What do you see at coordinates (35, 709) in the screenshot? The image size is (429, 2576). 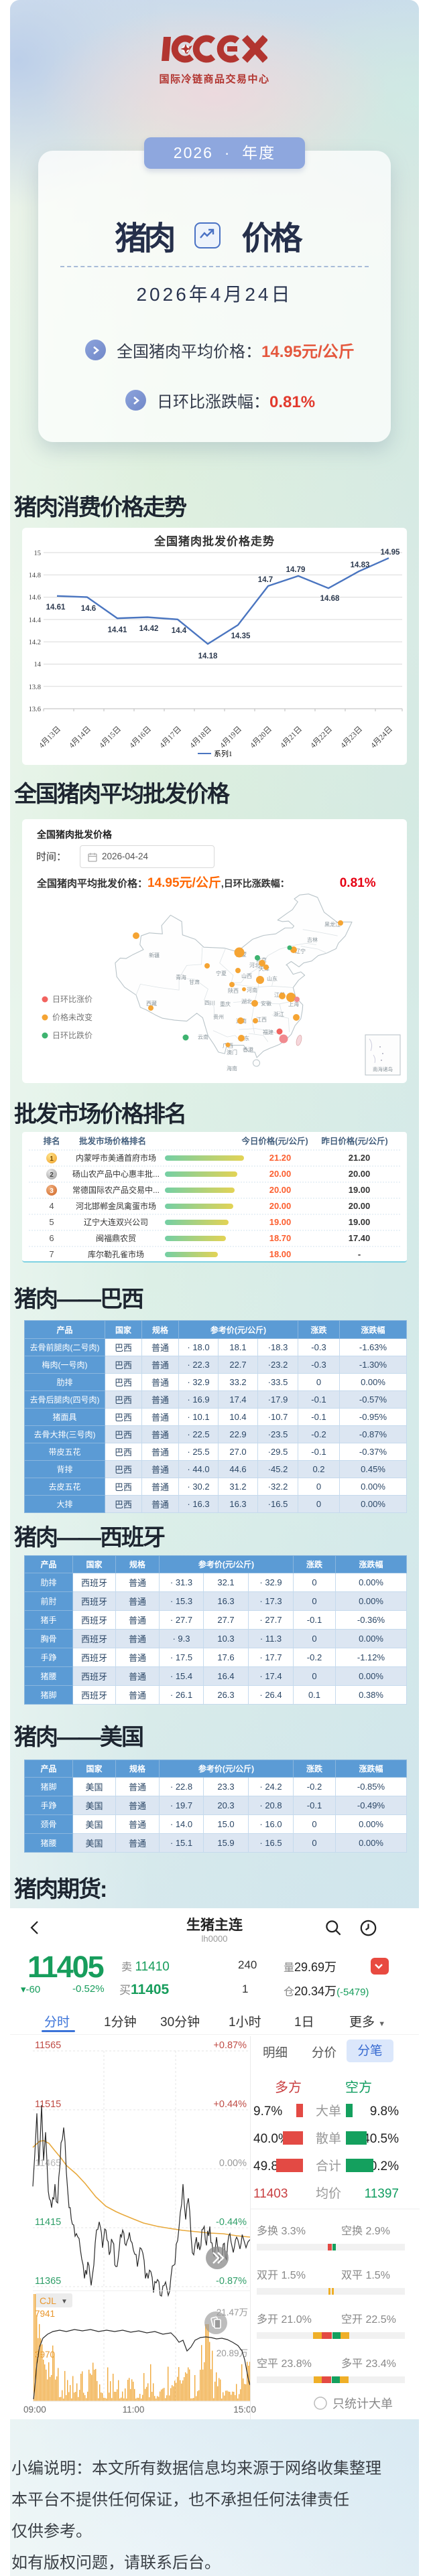 I see `svg-text: 13.6` at bounding box center [35, 709].